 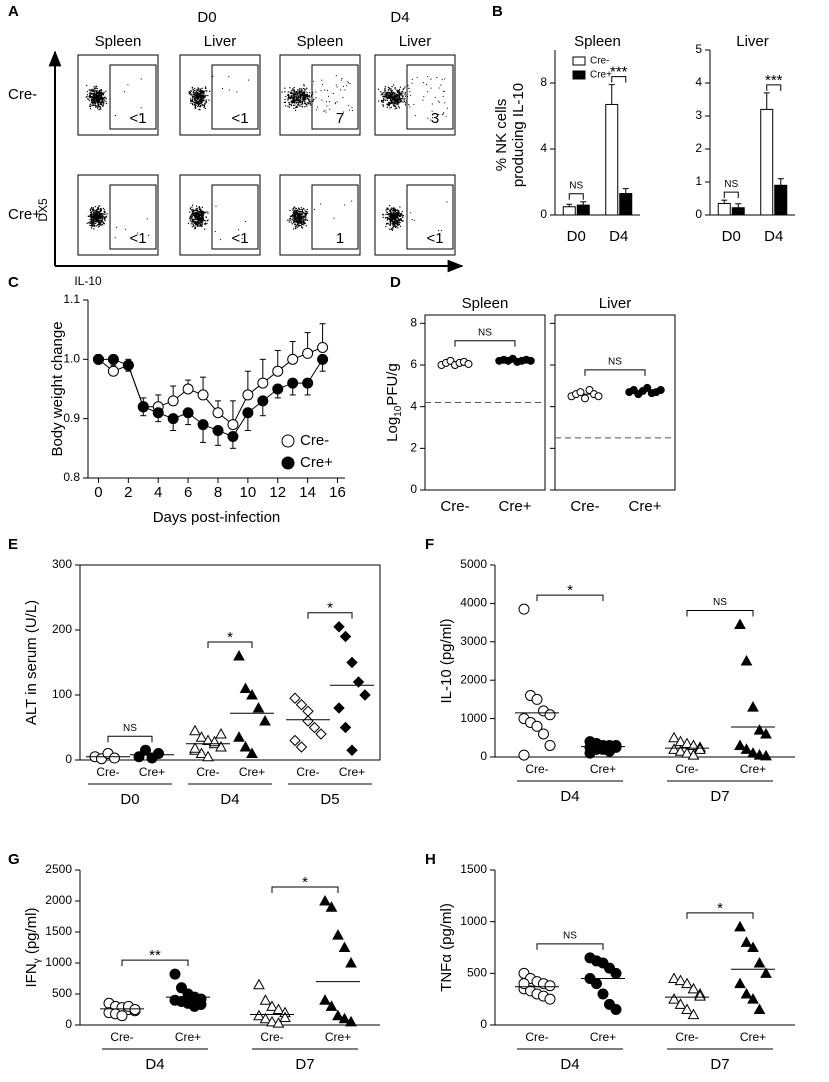 What do you see at coordinates (413, 406) in the screenshot?
I see `y-tick-label: 4` at bounding box center [413, 406].